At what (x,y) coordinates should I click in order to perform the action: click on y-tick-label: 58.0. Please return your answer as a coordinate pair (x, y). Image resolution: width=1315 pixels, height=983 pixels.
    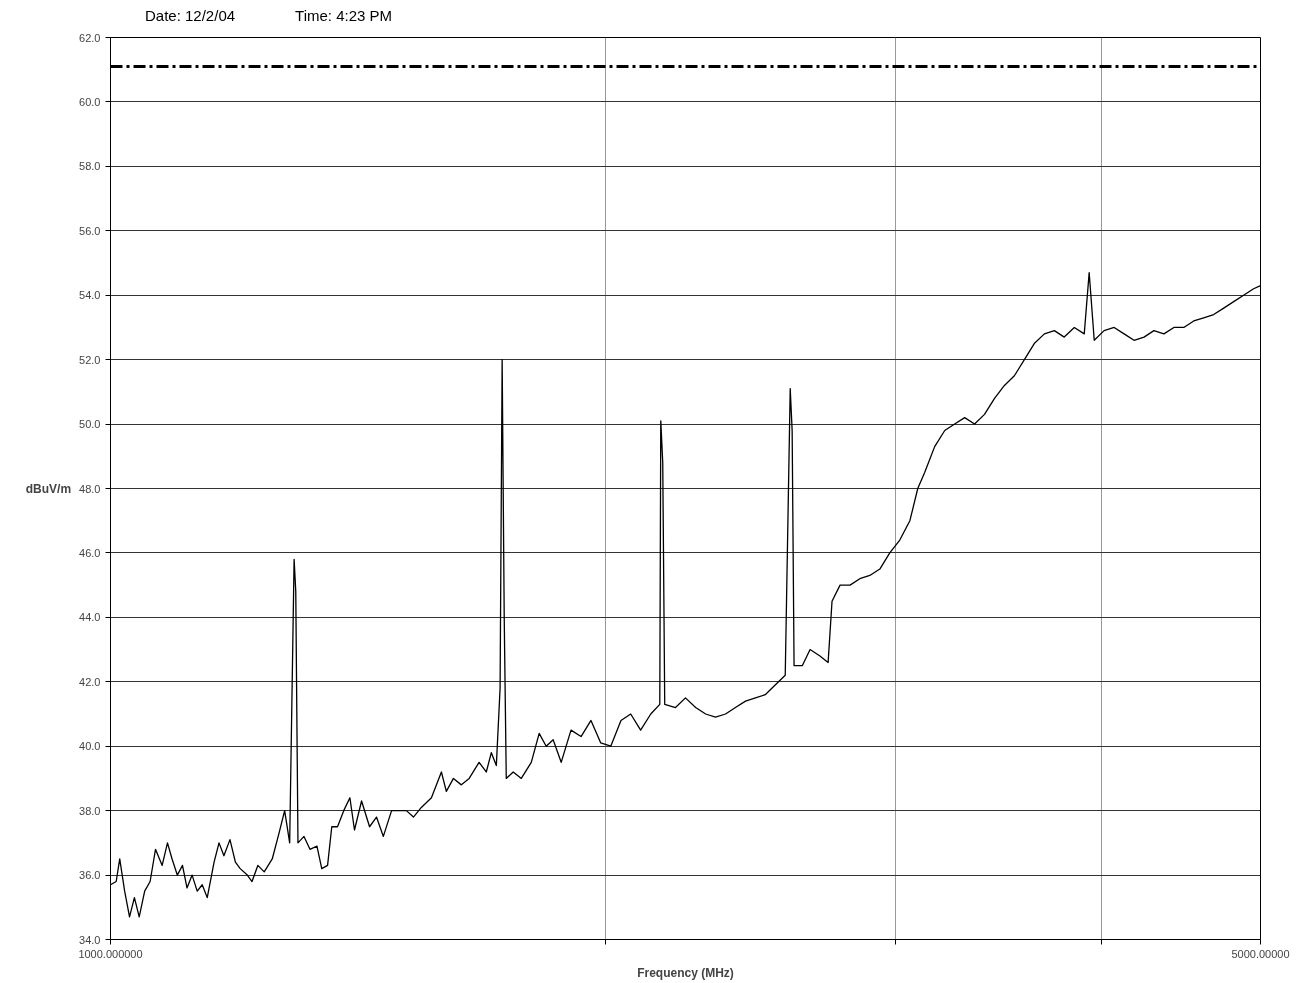
    Looking at the image, I should click on (90, 166).